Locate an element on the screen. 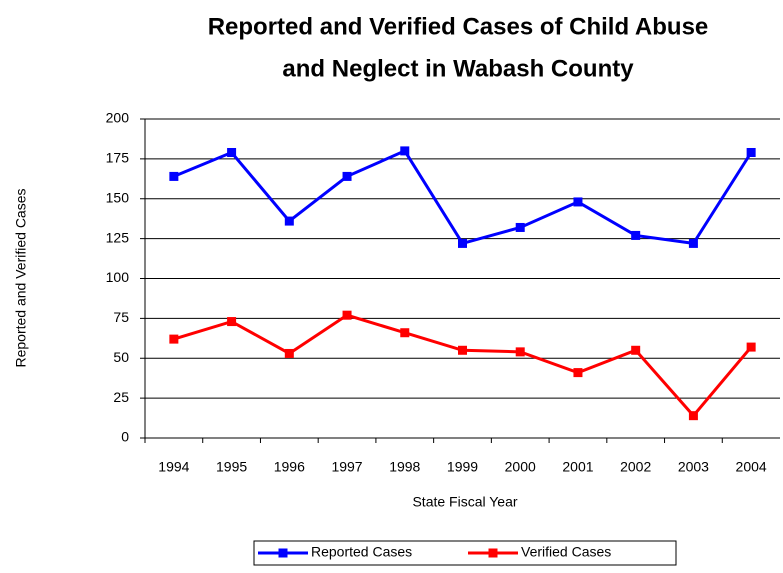 This screenshot has height=573, width=783. y-tick-label: 100 is located at coordinates (118, 277).